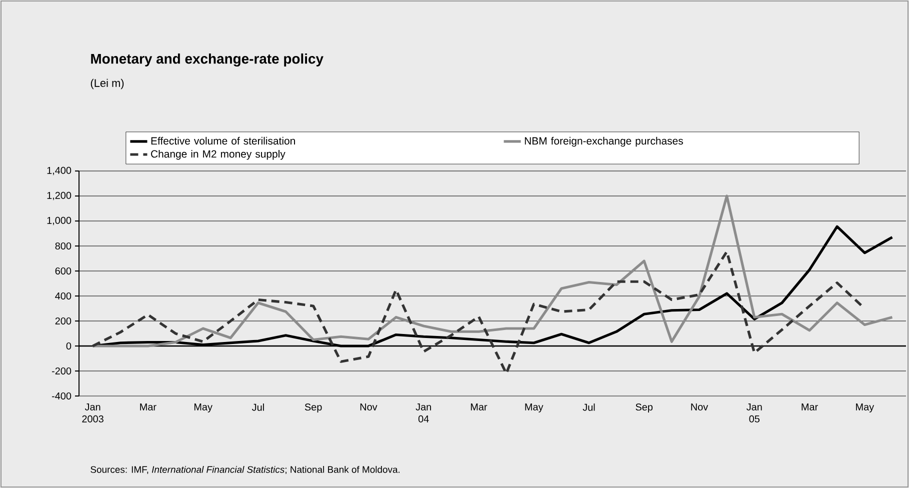 Image resolution: width=909 pixels, height=488 pixels. Describe the element at coordinates (63, 296) in the screenshot. I see `y-tick-label: 400` at that location.